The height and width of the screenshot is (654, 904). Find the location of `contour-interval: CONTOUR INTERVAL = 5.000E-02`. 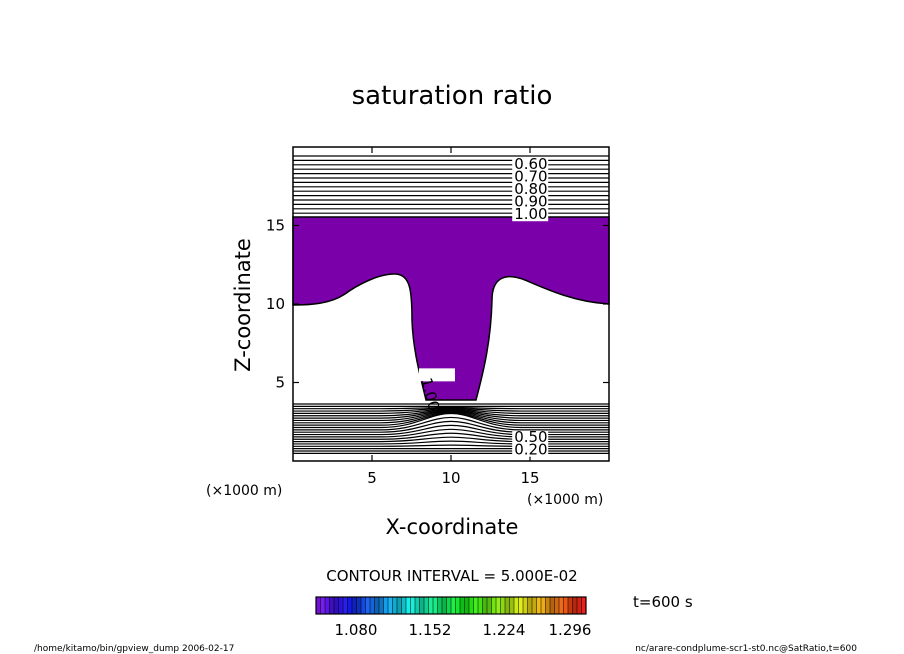

contour-interval: CONTOUR INTERVAL = 5.000E-02 is located at coordinates (451, 576).